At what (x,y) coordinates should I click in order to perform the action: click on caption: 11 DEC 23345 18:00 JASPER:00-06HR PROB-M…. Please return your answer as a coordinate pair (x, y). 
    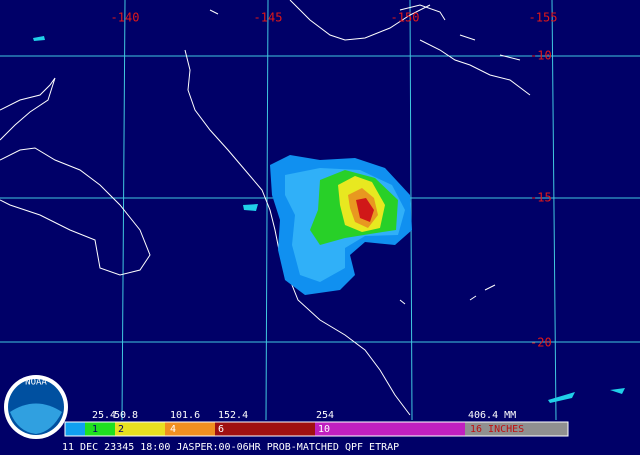
    Looking at the image, I should click on (230, 447).